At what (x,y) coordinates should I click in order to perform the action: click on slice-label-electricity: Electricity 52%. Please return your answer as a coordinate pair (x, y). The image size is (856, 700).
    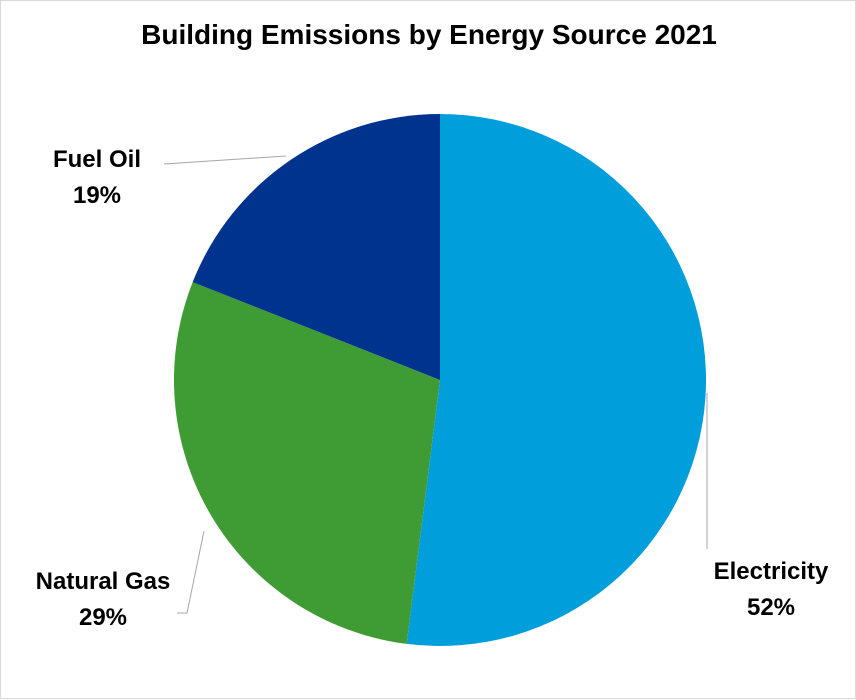
    Looking at the image, I should click on (771, 589).